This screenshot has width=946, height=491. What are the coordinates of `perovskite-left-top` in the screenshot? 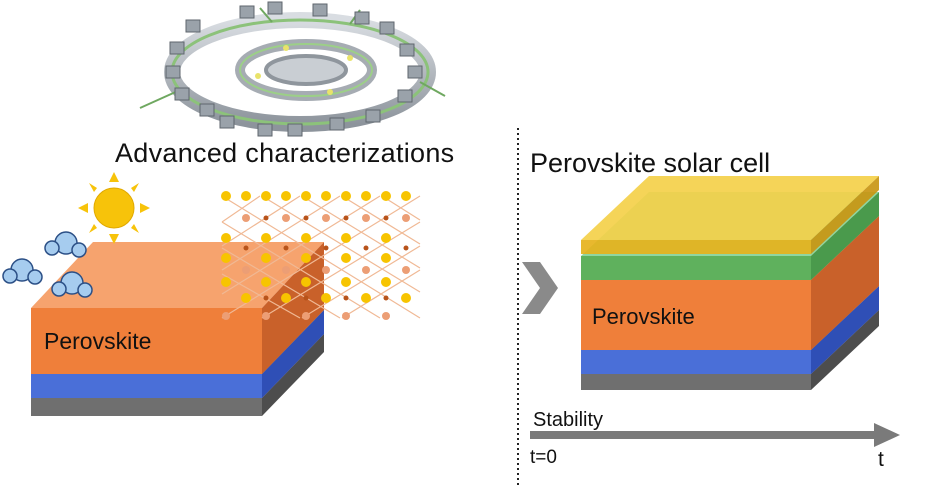 It's located at (177, 275).